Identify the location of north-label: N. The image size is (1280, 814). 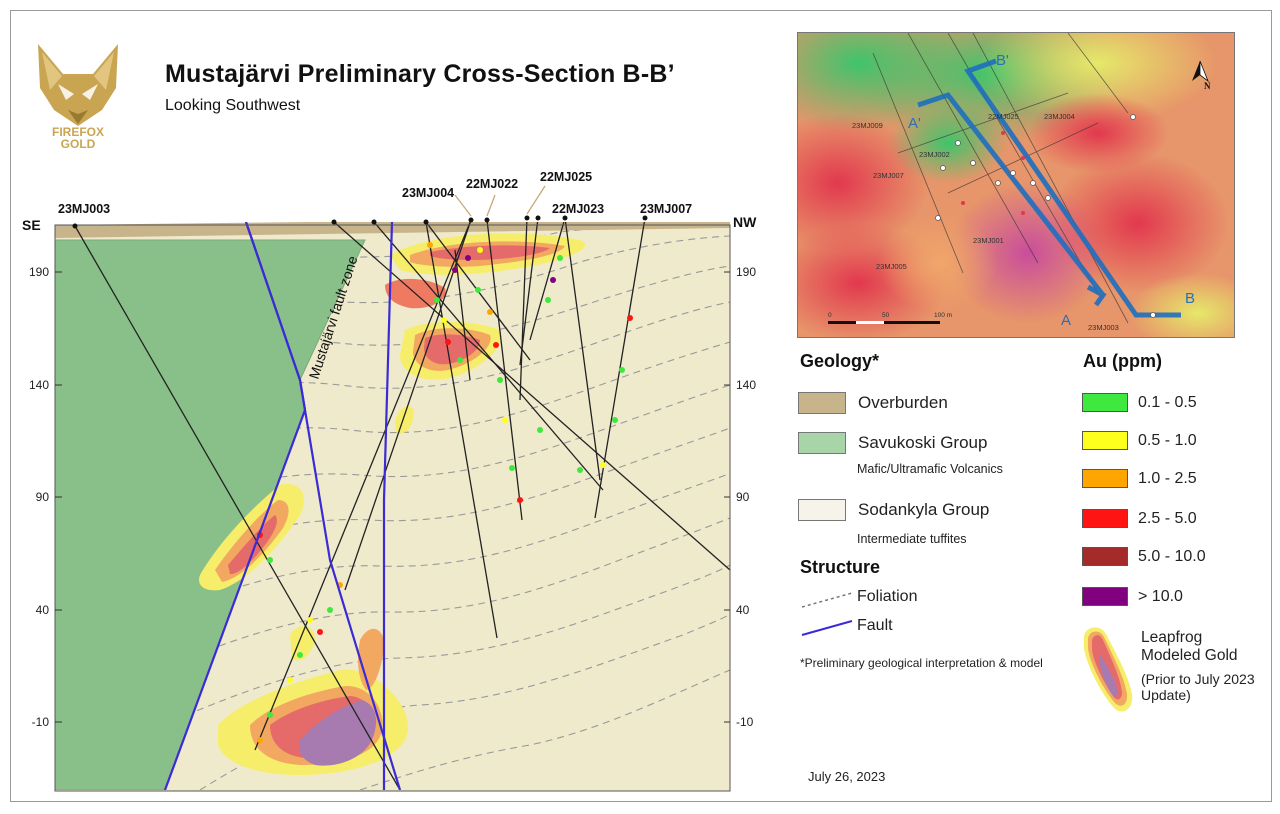
(1207, 86).